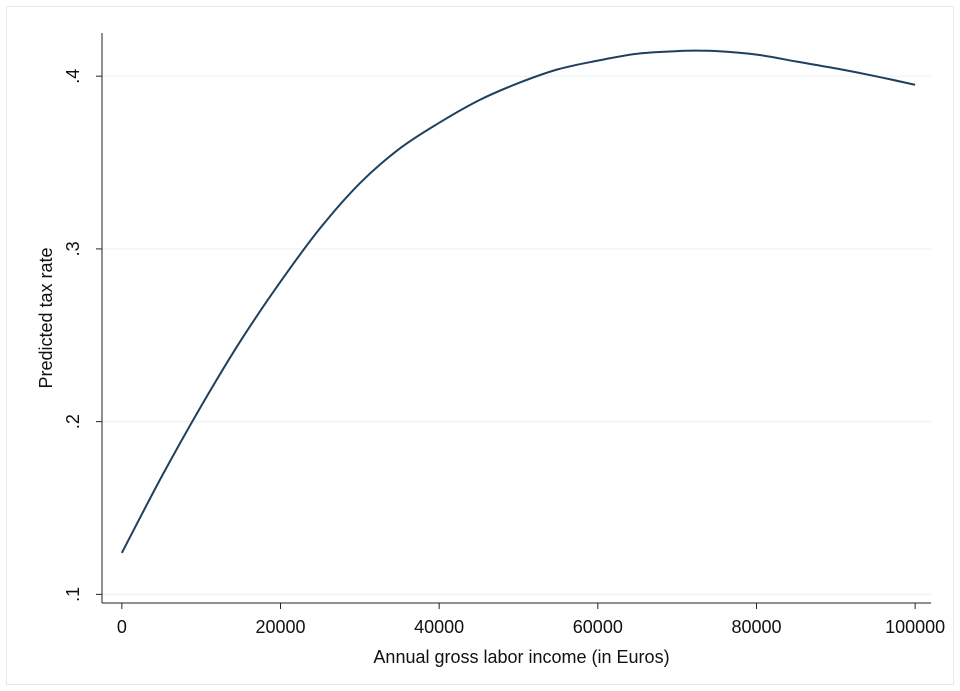 The height and width of the screenshot is (691, 960). I want to click on x-tick-label-5: 100000, so click(915, 627).